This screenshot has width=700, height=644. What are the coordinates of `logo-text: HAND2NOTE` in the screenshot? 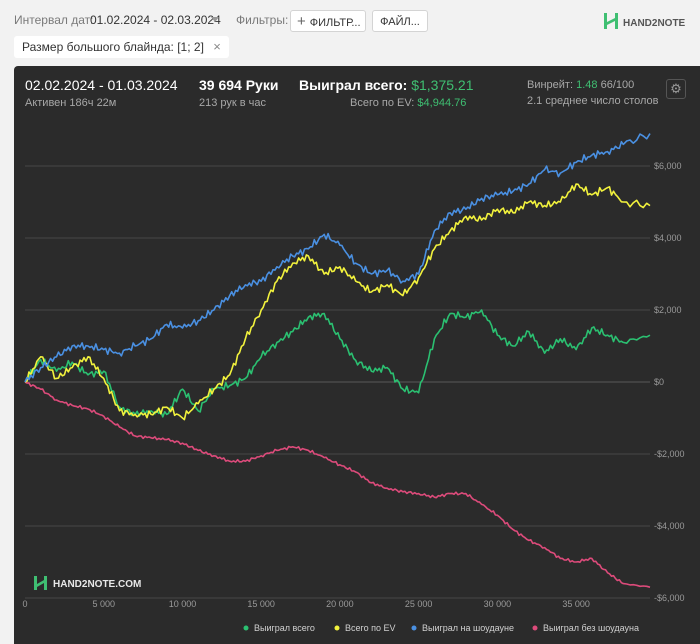 It's located at (654, 23).